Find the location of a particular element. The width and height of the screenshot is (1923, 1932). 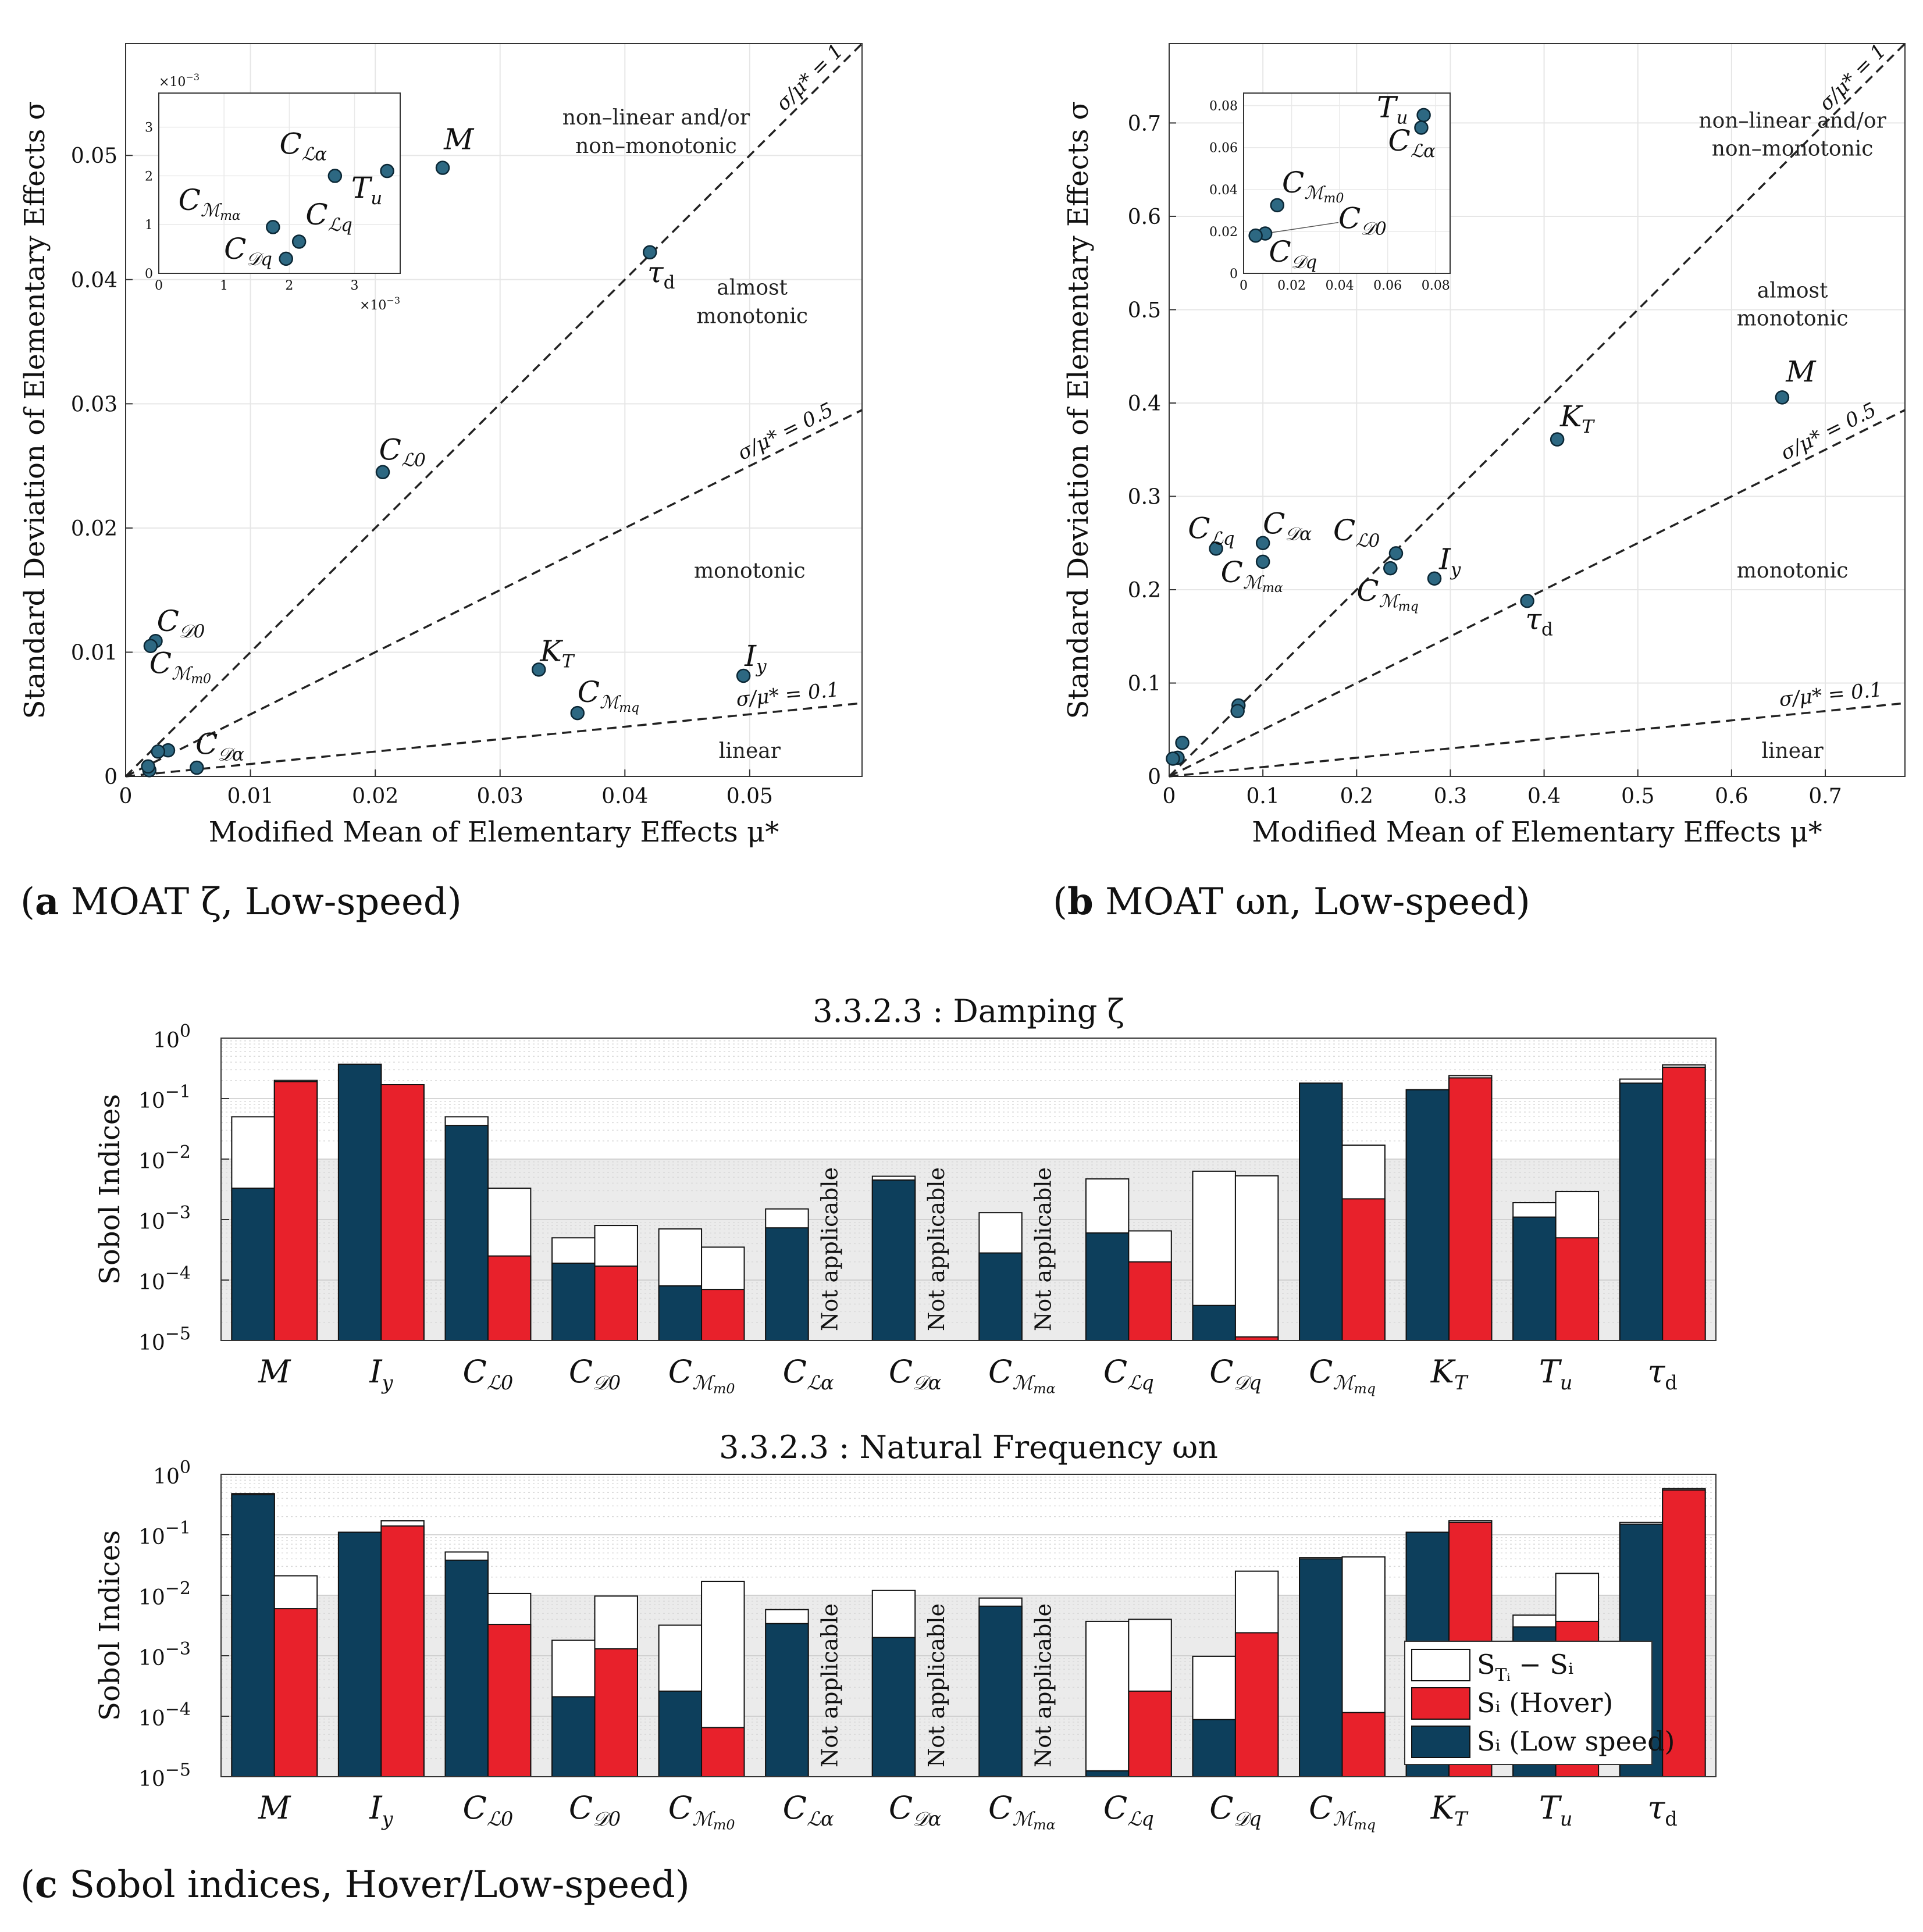

point-label: τd is located at coordinates (661, 274).